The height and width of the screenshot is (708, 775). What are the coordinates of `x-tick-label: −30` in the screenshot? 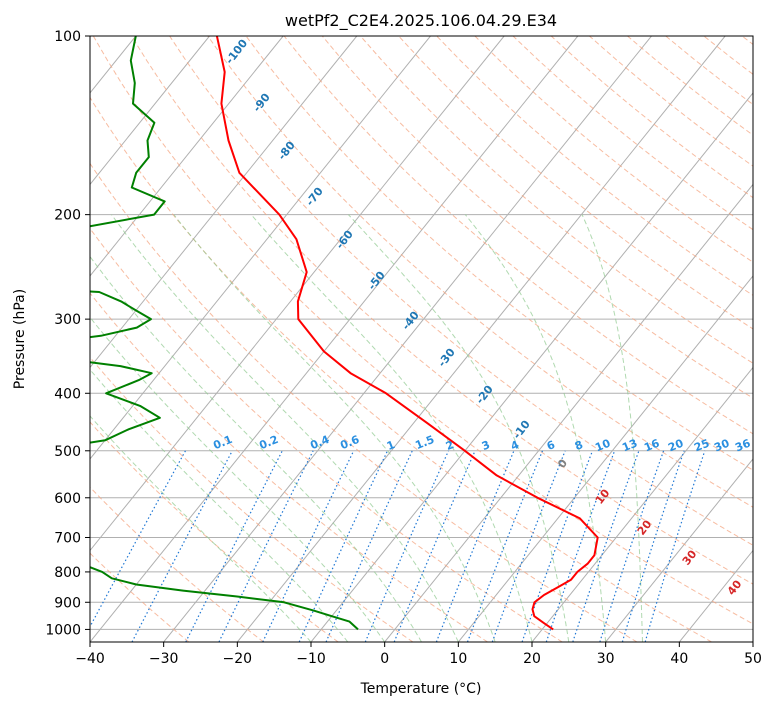 It's located at (164, 659).